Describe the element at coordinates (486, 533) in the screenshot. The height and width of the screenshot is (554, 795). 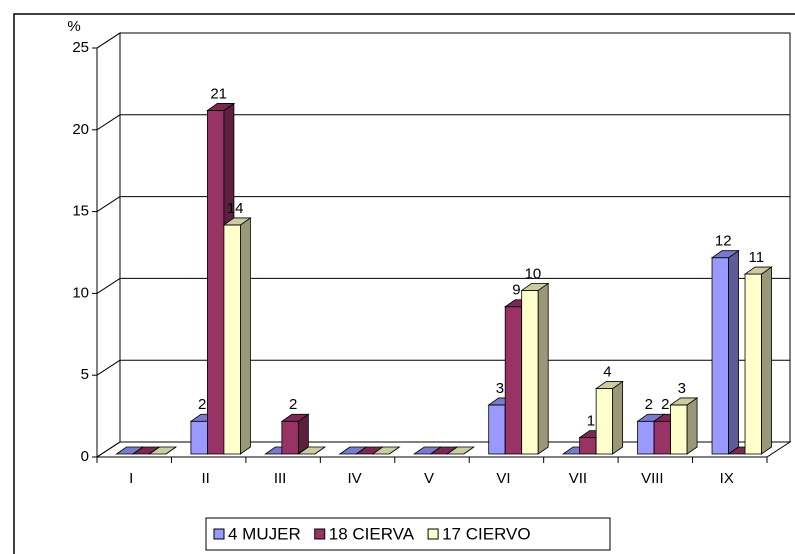
I see `legend-label: 17 CIERVO` at that location.